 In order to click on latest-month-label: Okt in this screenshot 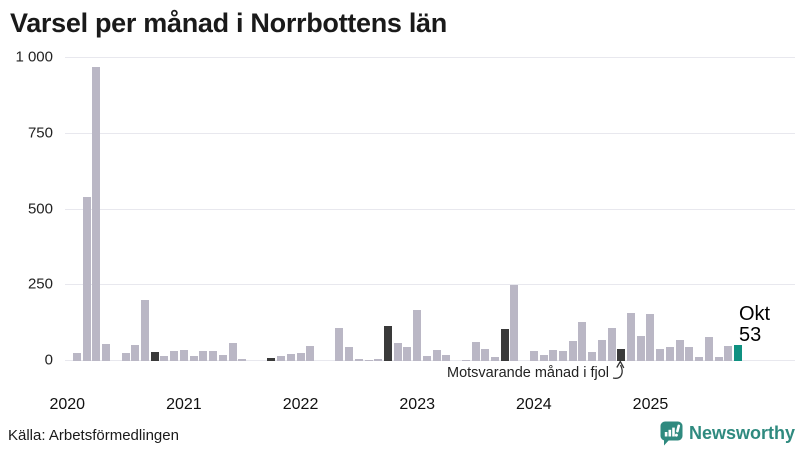, I will do `click(755, 314)`.